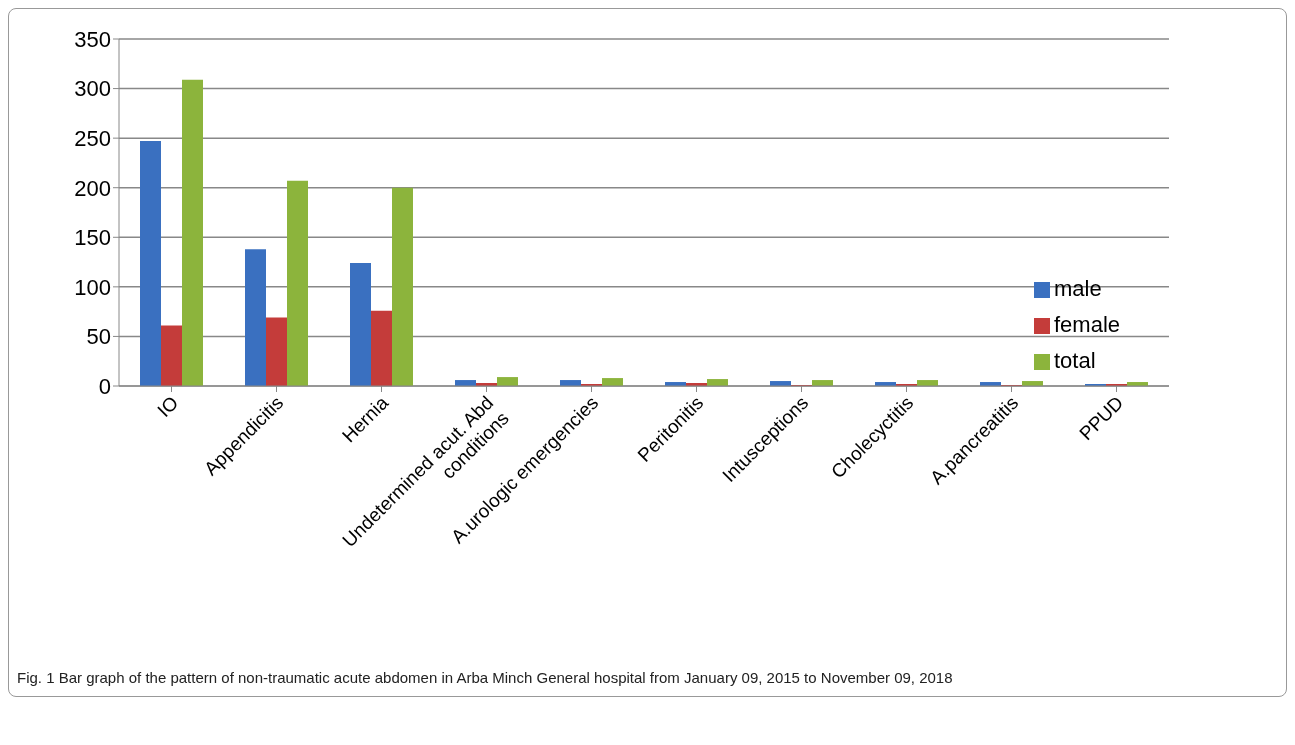  What do you see at coordinates (92, 138) in the screenshot?
I see `y-tick-label: 250` at bounding box center [92, 138].